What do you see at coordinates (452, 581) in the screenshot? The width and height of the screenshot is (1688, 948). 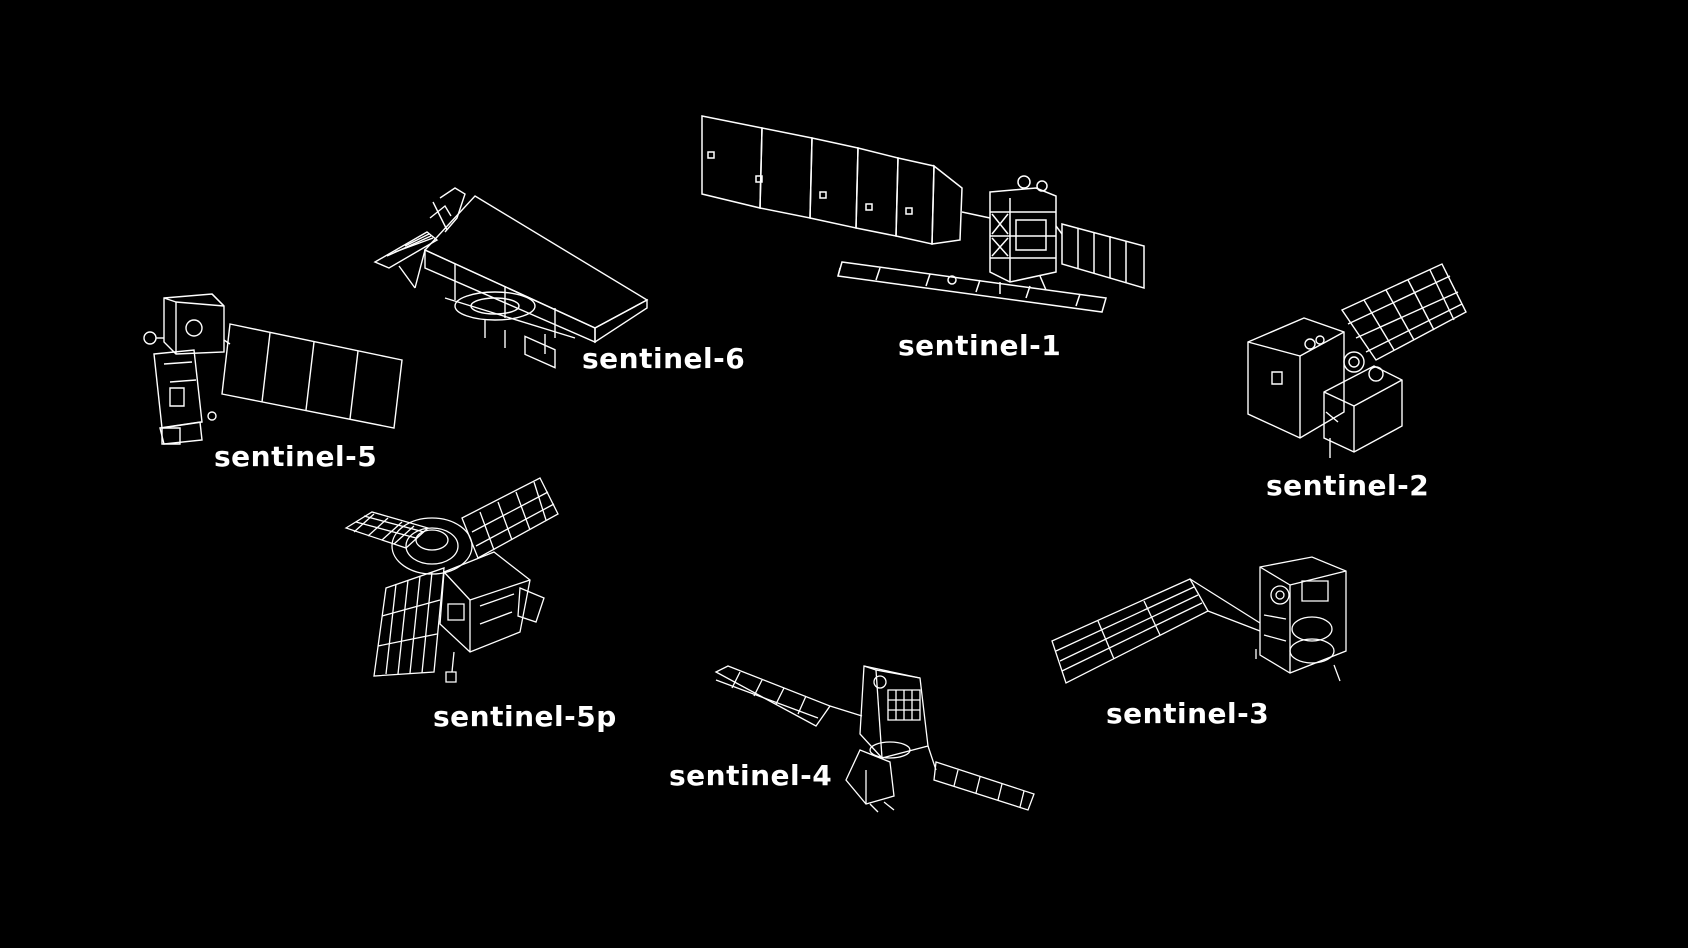 I see `sentinel-5p-satellite-icon` at bounding box center [452, 581].